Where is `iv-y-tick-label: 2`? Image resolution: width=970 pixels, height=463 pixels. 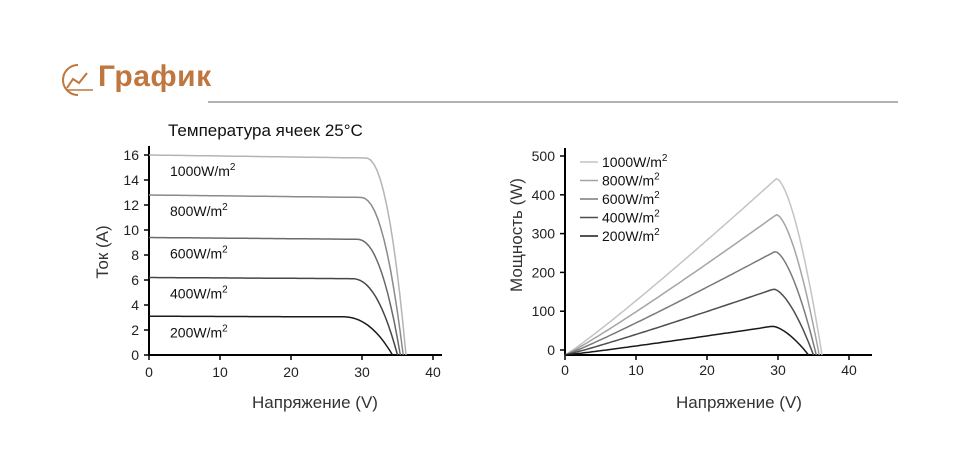
iv-y-tick-label: 2 is located at coordinates (135, 330).